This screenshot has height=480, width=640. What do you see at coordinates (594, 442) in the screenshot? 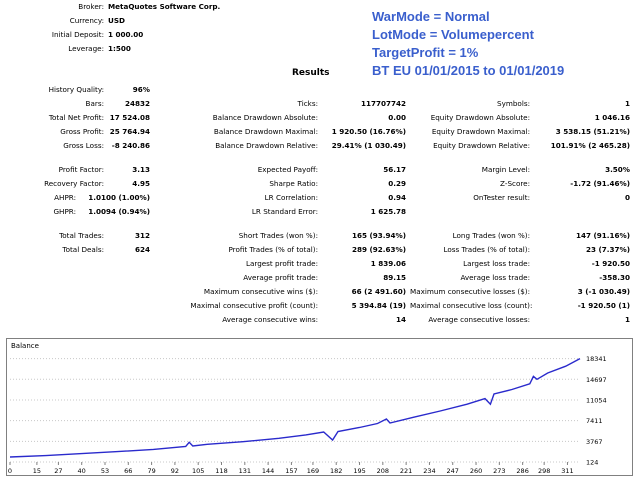
I see `y-tick-label: 3767` at bounding box center [594, 442].